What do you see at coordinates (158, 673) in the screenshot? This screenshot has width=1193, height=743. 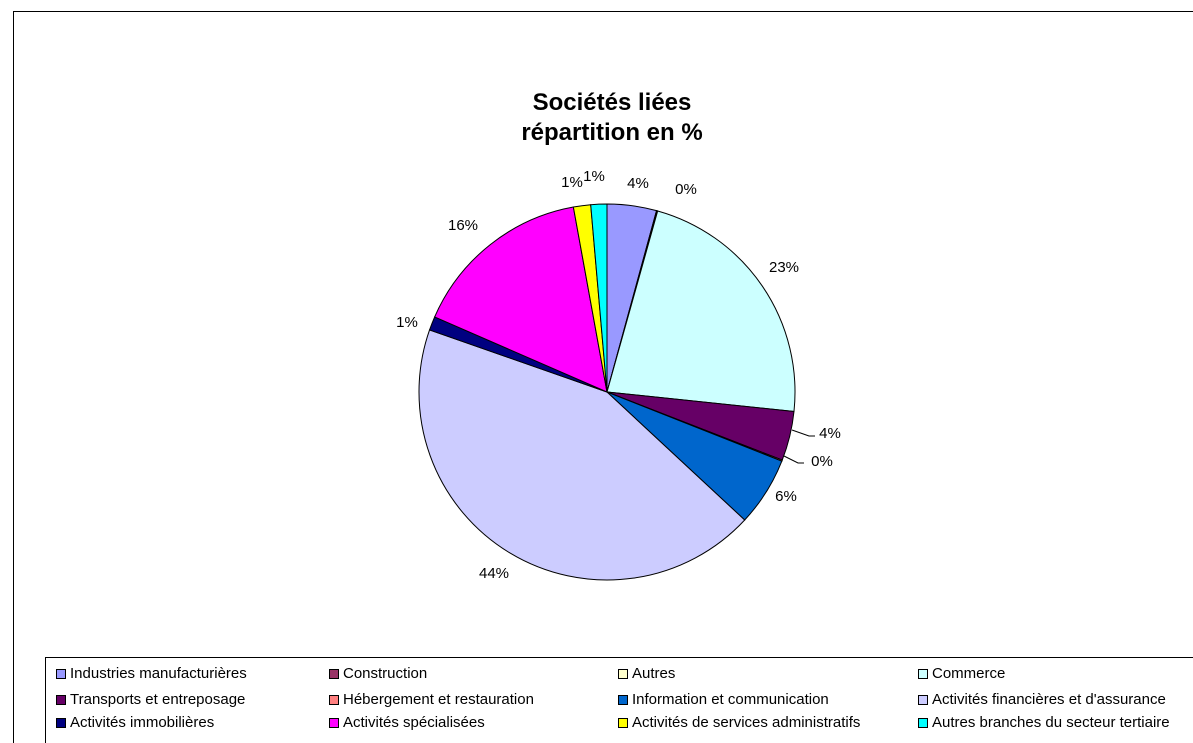 I see `legend-label: Industries manufacturières` at bounding box center [158, 673].